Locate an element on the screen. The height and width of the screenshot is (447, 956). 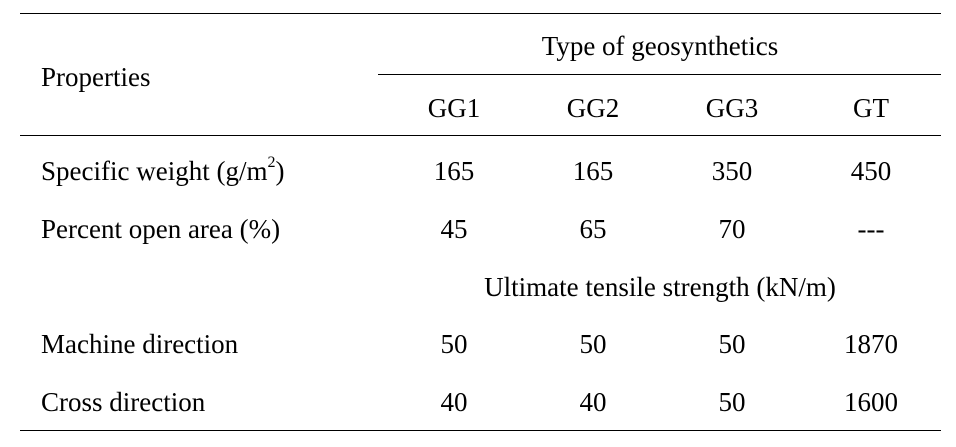
geosynthetics-group-header: Type of geosynthetics is located at coordinates (660, 46).